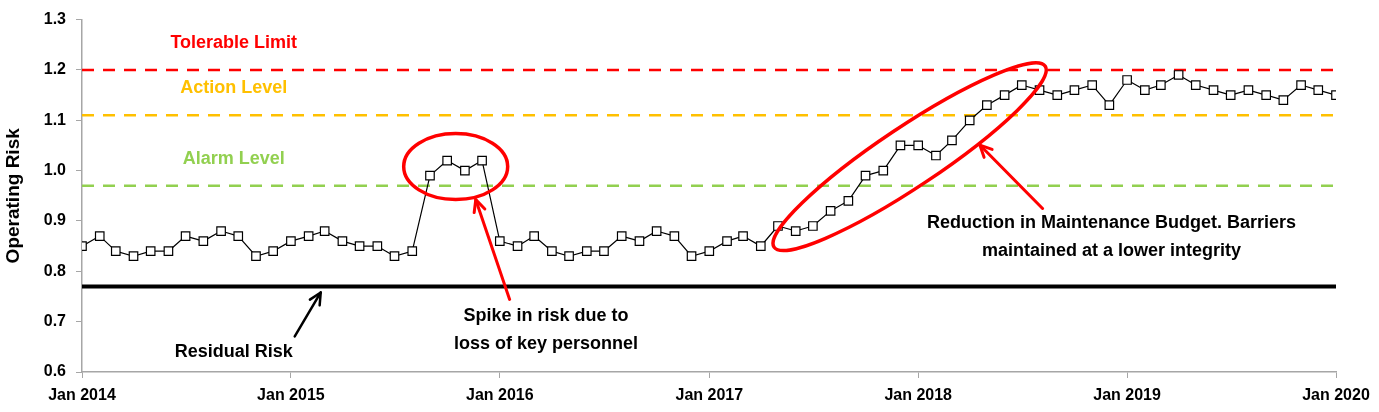 The image size is (1379, 412). I want to click on annotation: Reduction in Maintenance Budget. Barriers maintained at a lower integrity, so click(1112, 236).